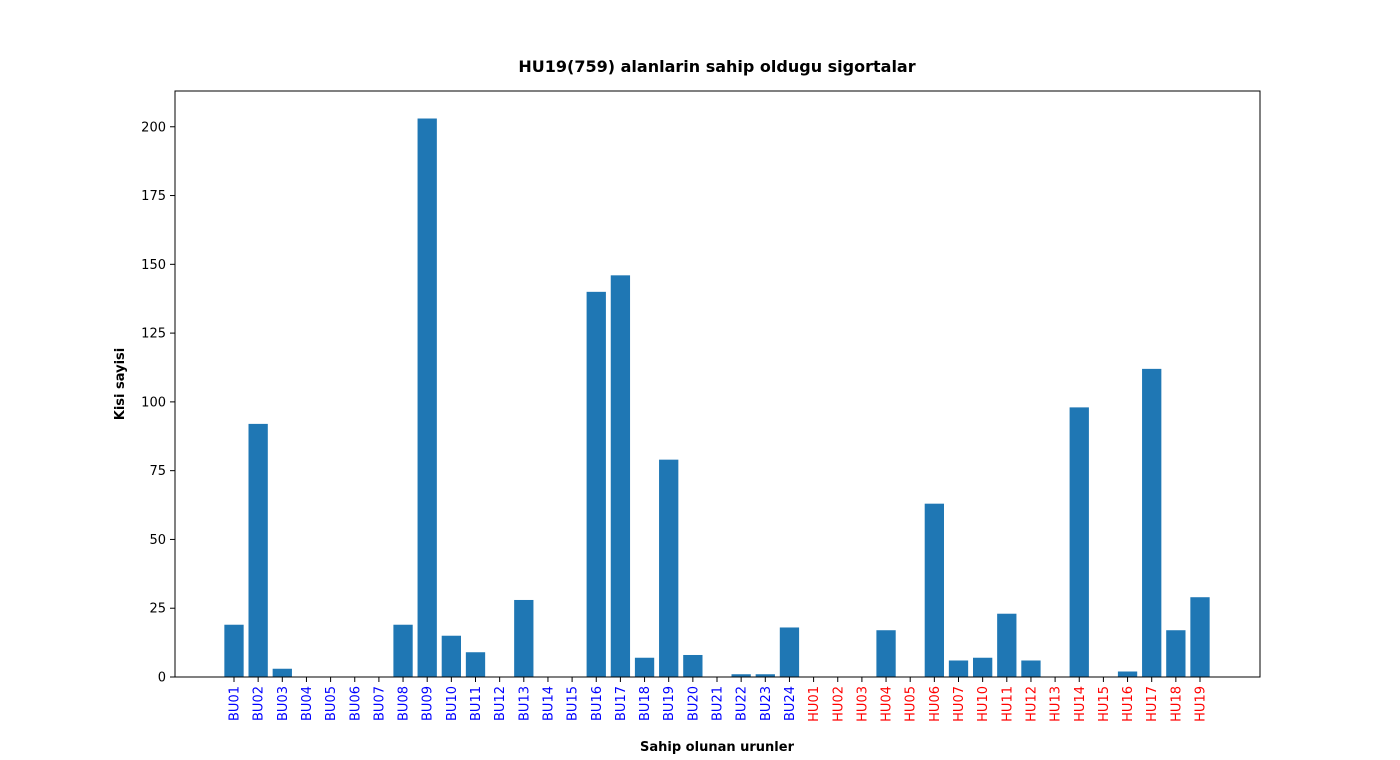 The width and height of the screenshot is (1400, 760). I want to click on x-tick-label-bu02: BU02, so click(259, 703).